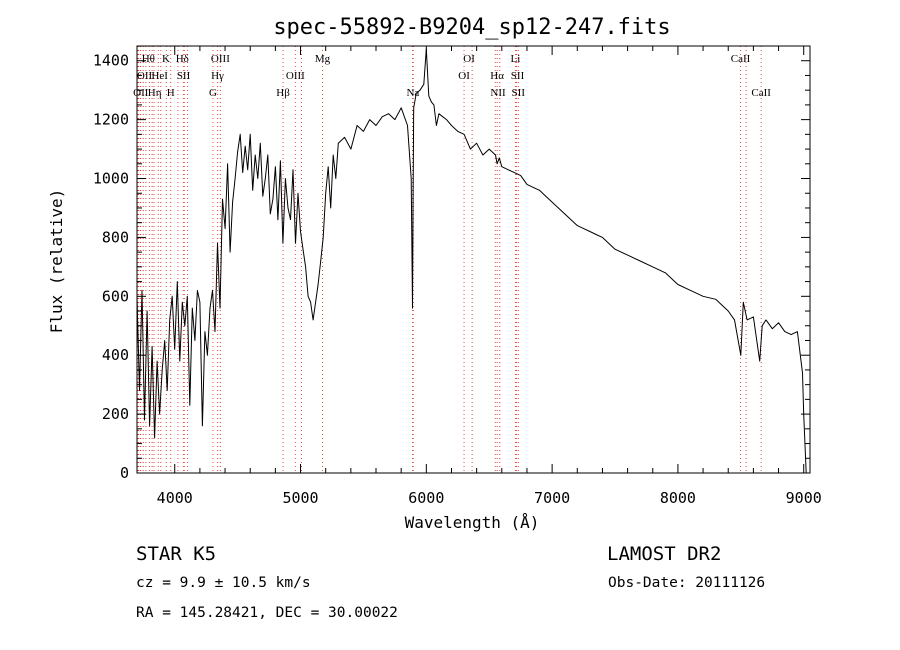 The width and height of the screenshot is (900, 650). What do you see at coordinates (217, 76) in the screenshot?
I see `line-label: Hγ` at bounding box center [217, 76].